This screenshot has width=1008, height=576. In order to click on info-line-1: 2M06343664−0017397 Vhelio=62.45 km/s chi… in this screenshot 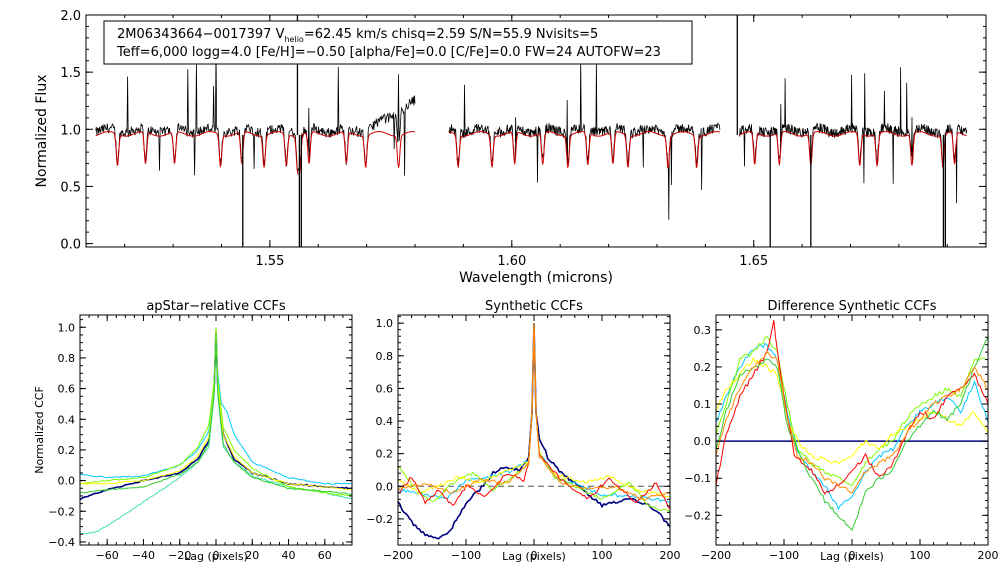, I will do `click(357, 35)`.